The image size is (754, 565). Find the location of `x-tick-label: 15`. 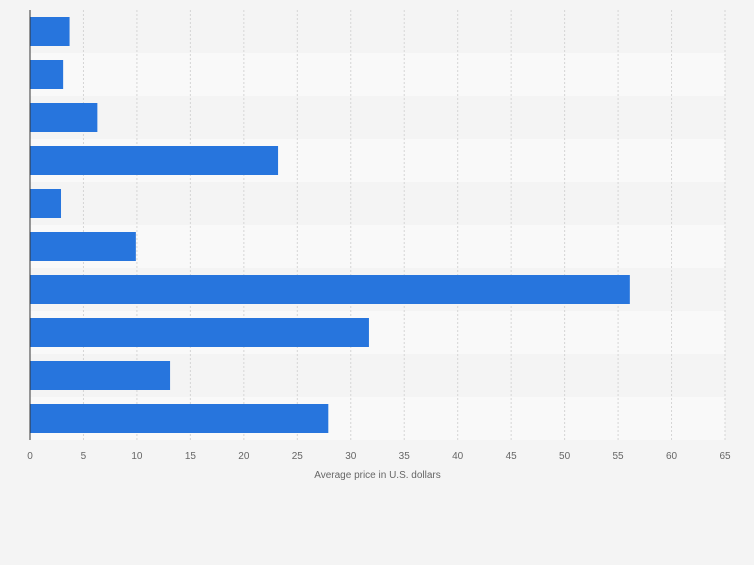

x-tick-label: 15 is located at coordinates (191, 456).